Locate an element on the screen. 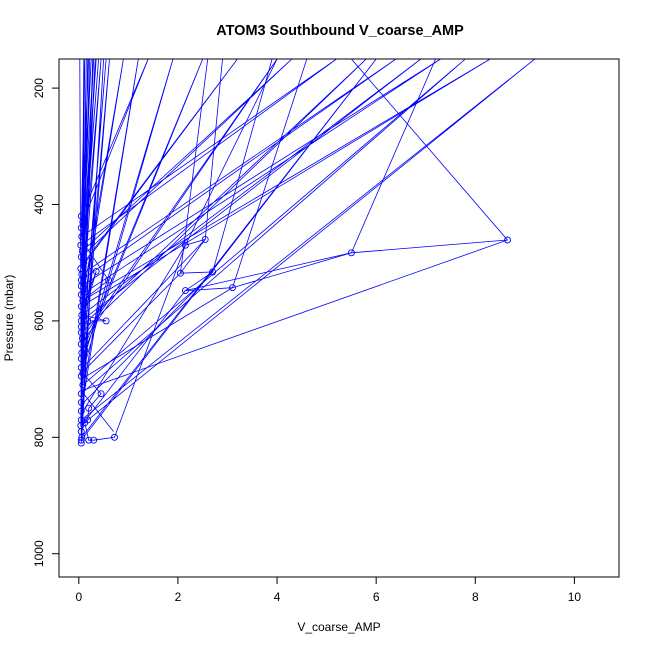 The image size is (650, 650). x-tick-label: 8 is located at coordinates (475, 597).